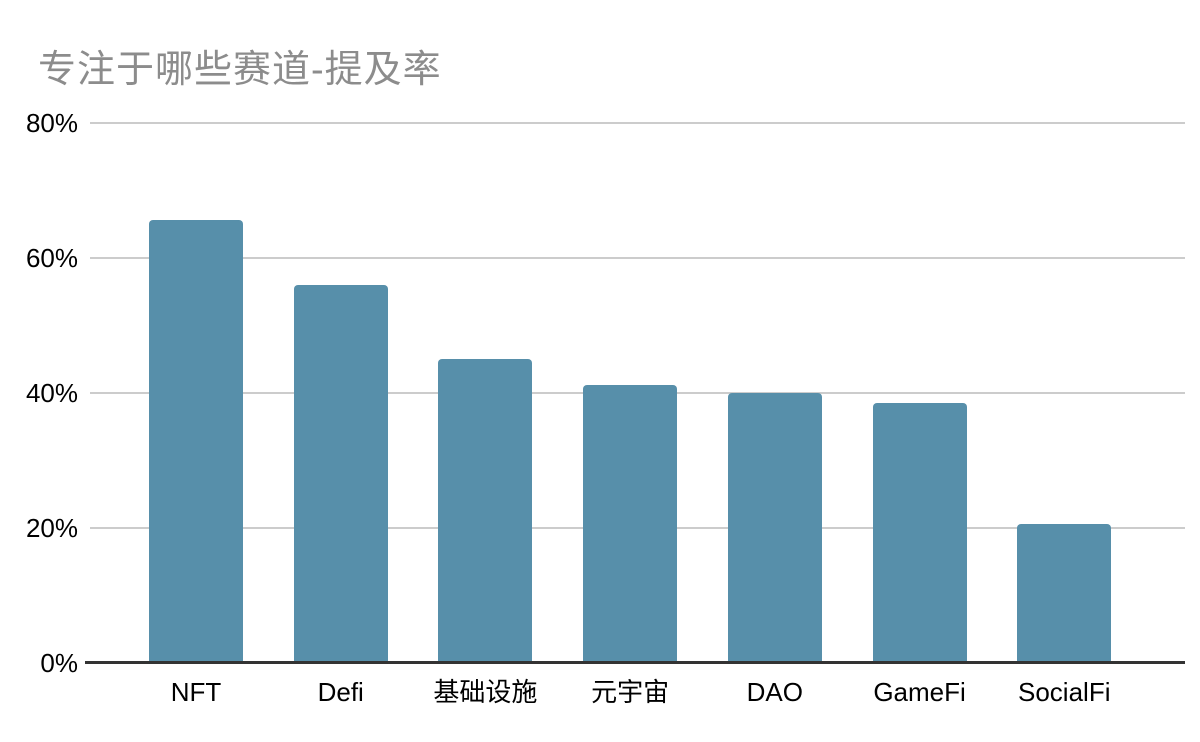  I want to click on bar-基础设施, so click(485, 511).